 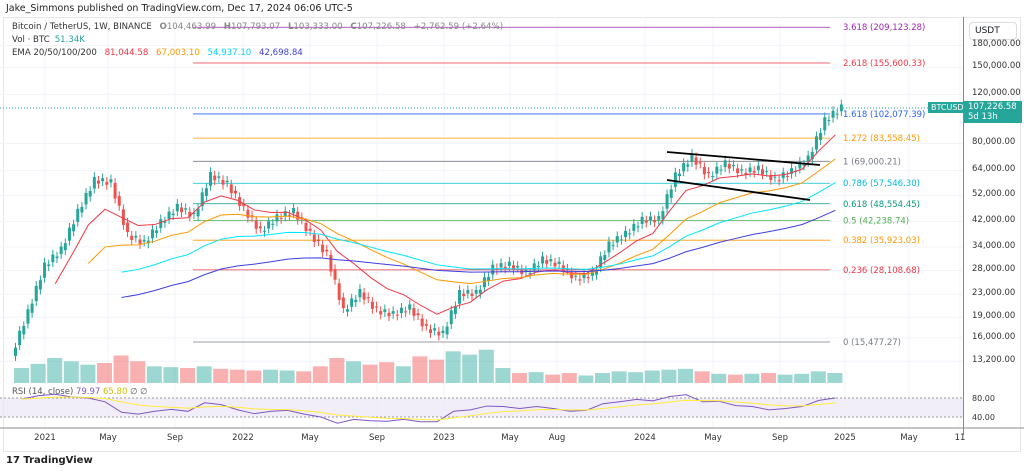 What do you see at coordinates (31, 40) in the screenshot?
I see `volume-label: Vol · BTC` at bounding box center [31, 40].